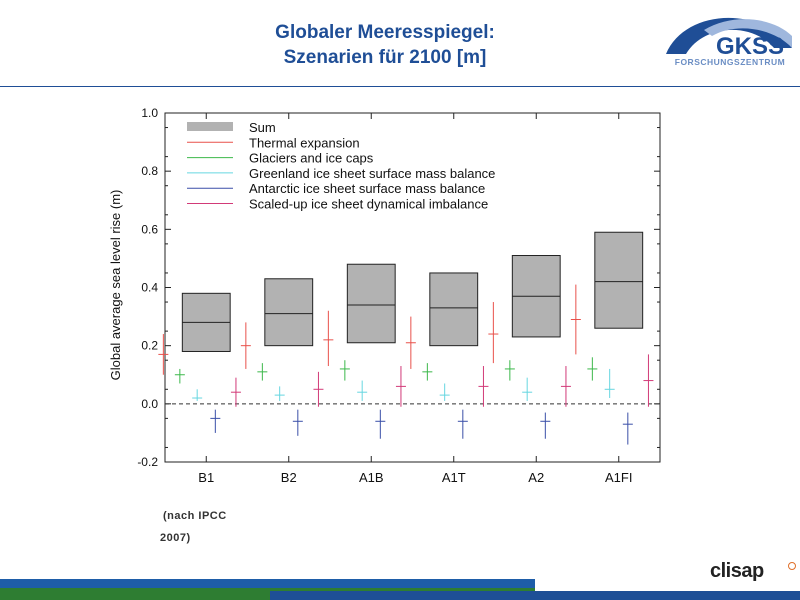  I want to click on title-line-2: Szenarien für 2100 [m], so click(385, 57).